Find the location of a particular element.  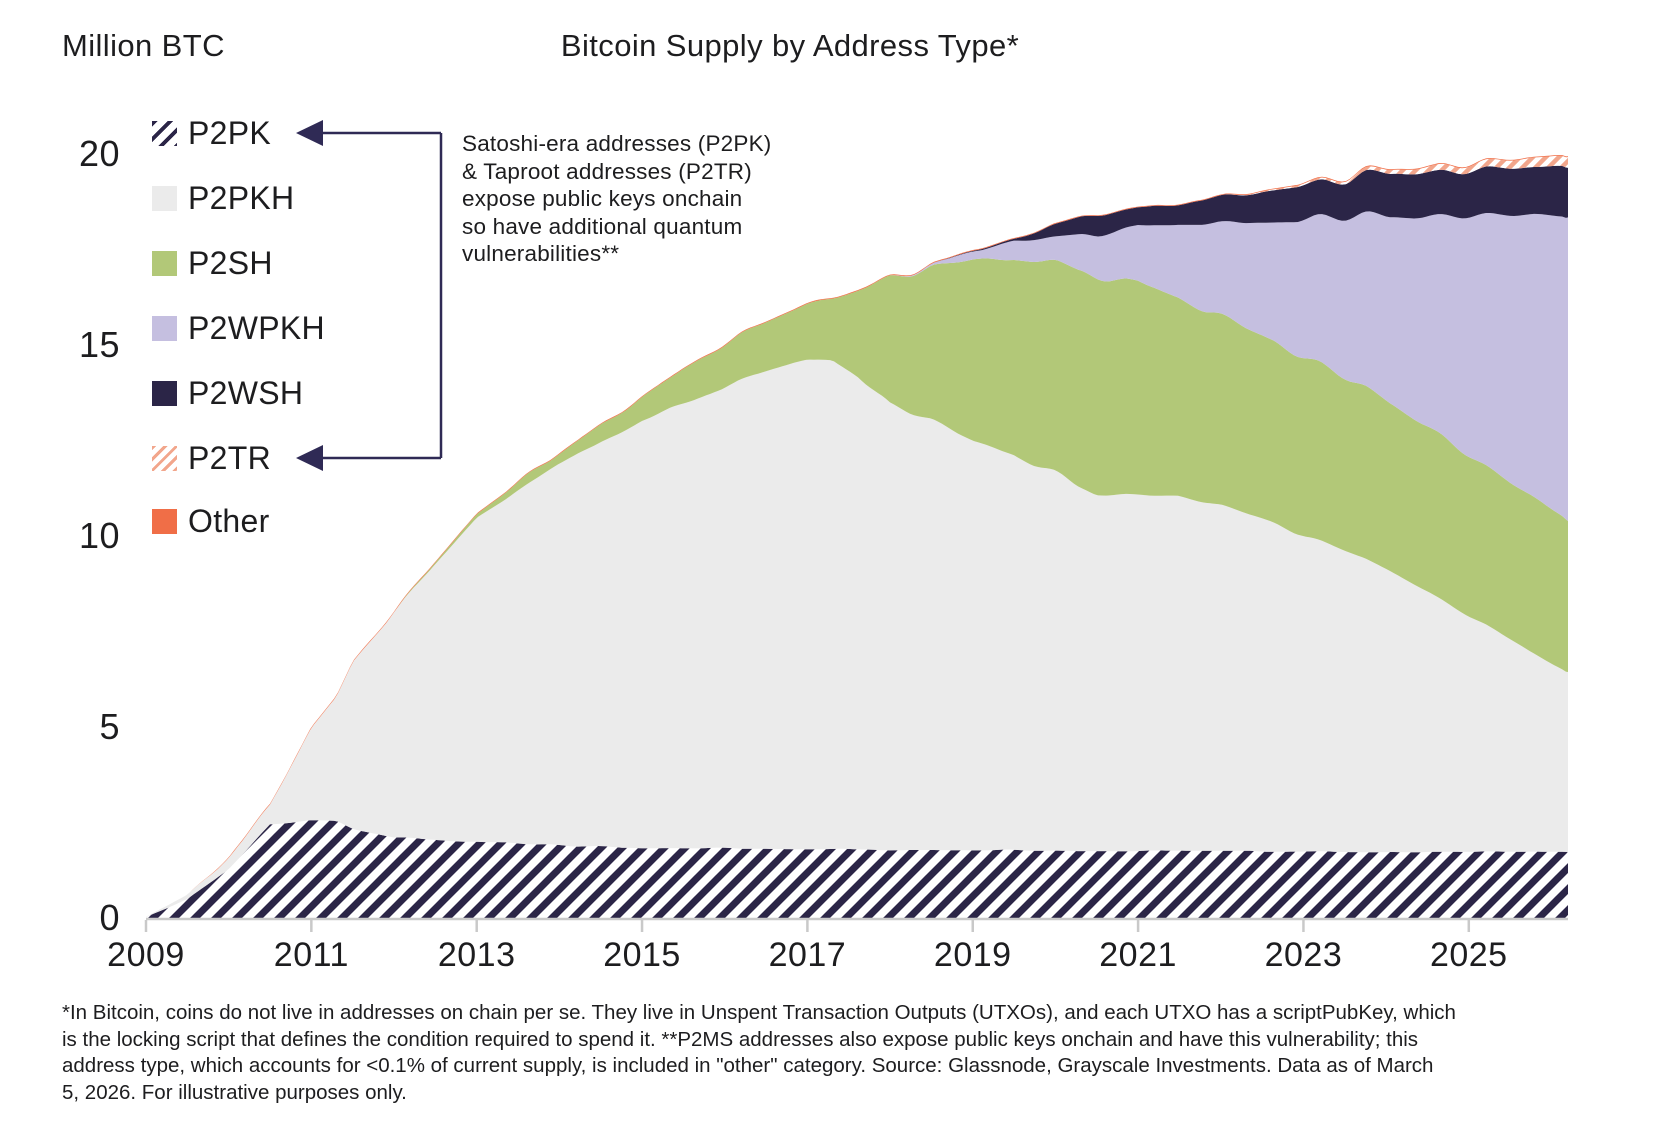

legend-swatch-p2wpkh is located at coordinates (164, 328).